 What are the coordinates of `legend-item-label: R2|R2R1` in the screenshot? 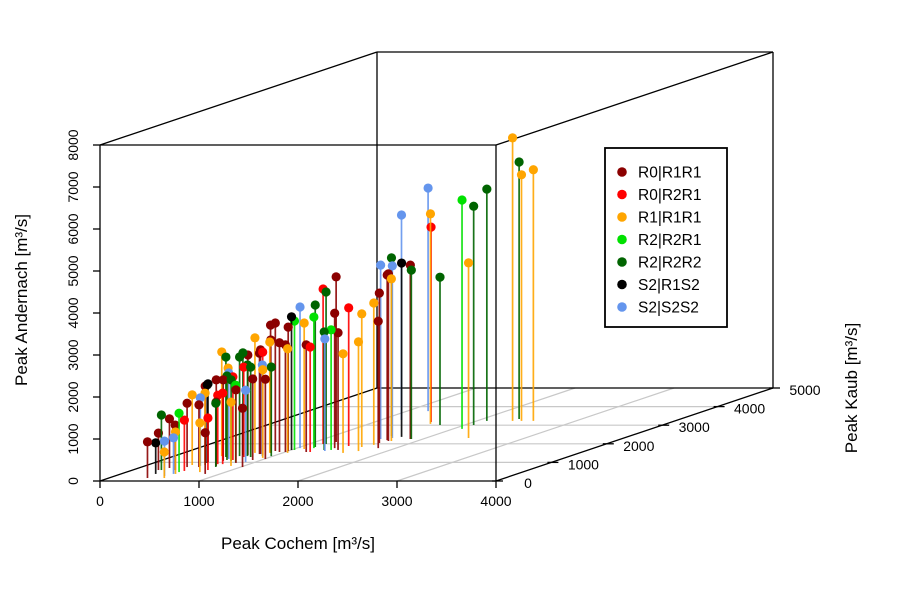 It's located at (669, 240).